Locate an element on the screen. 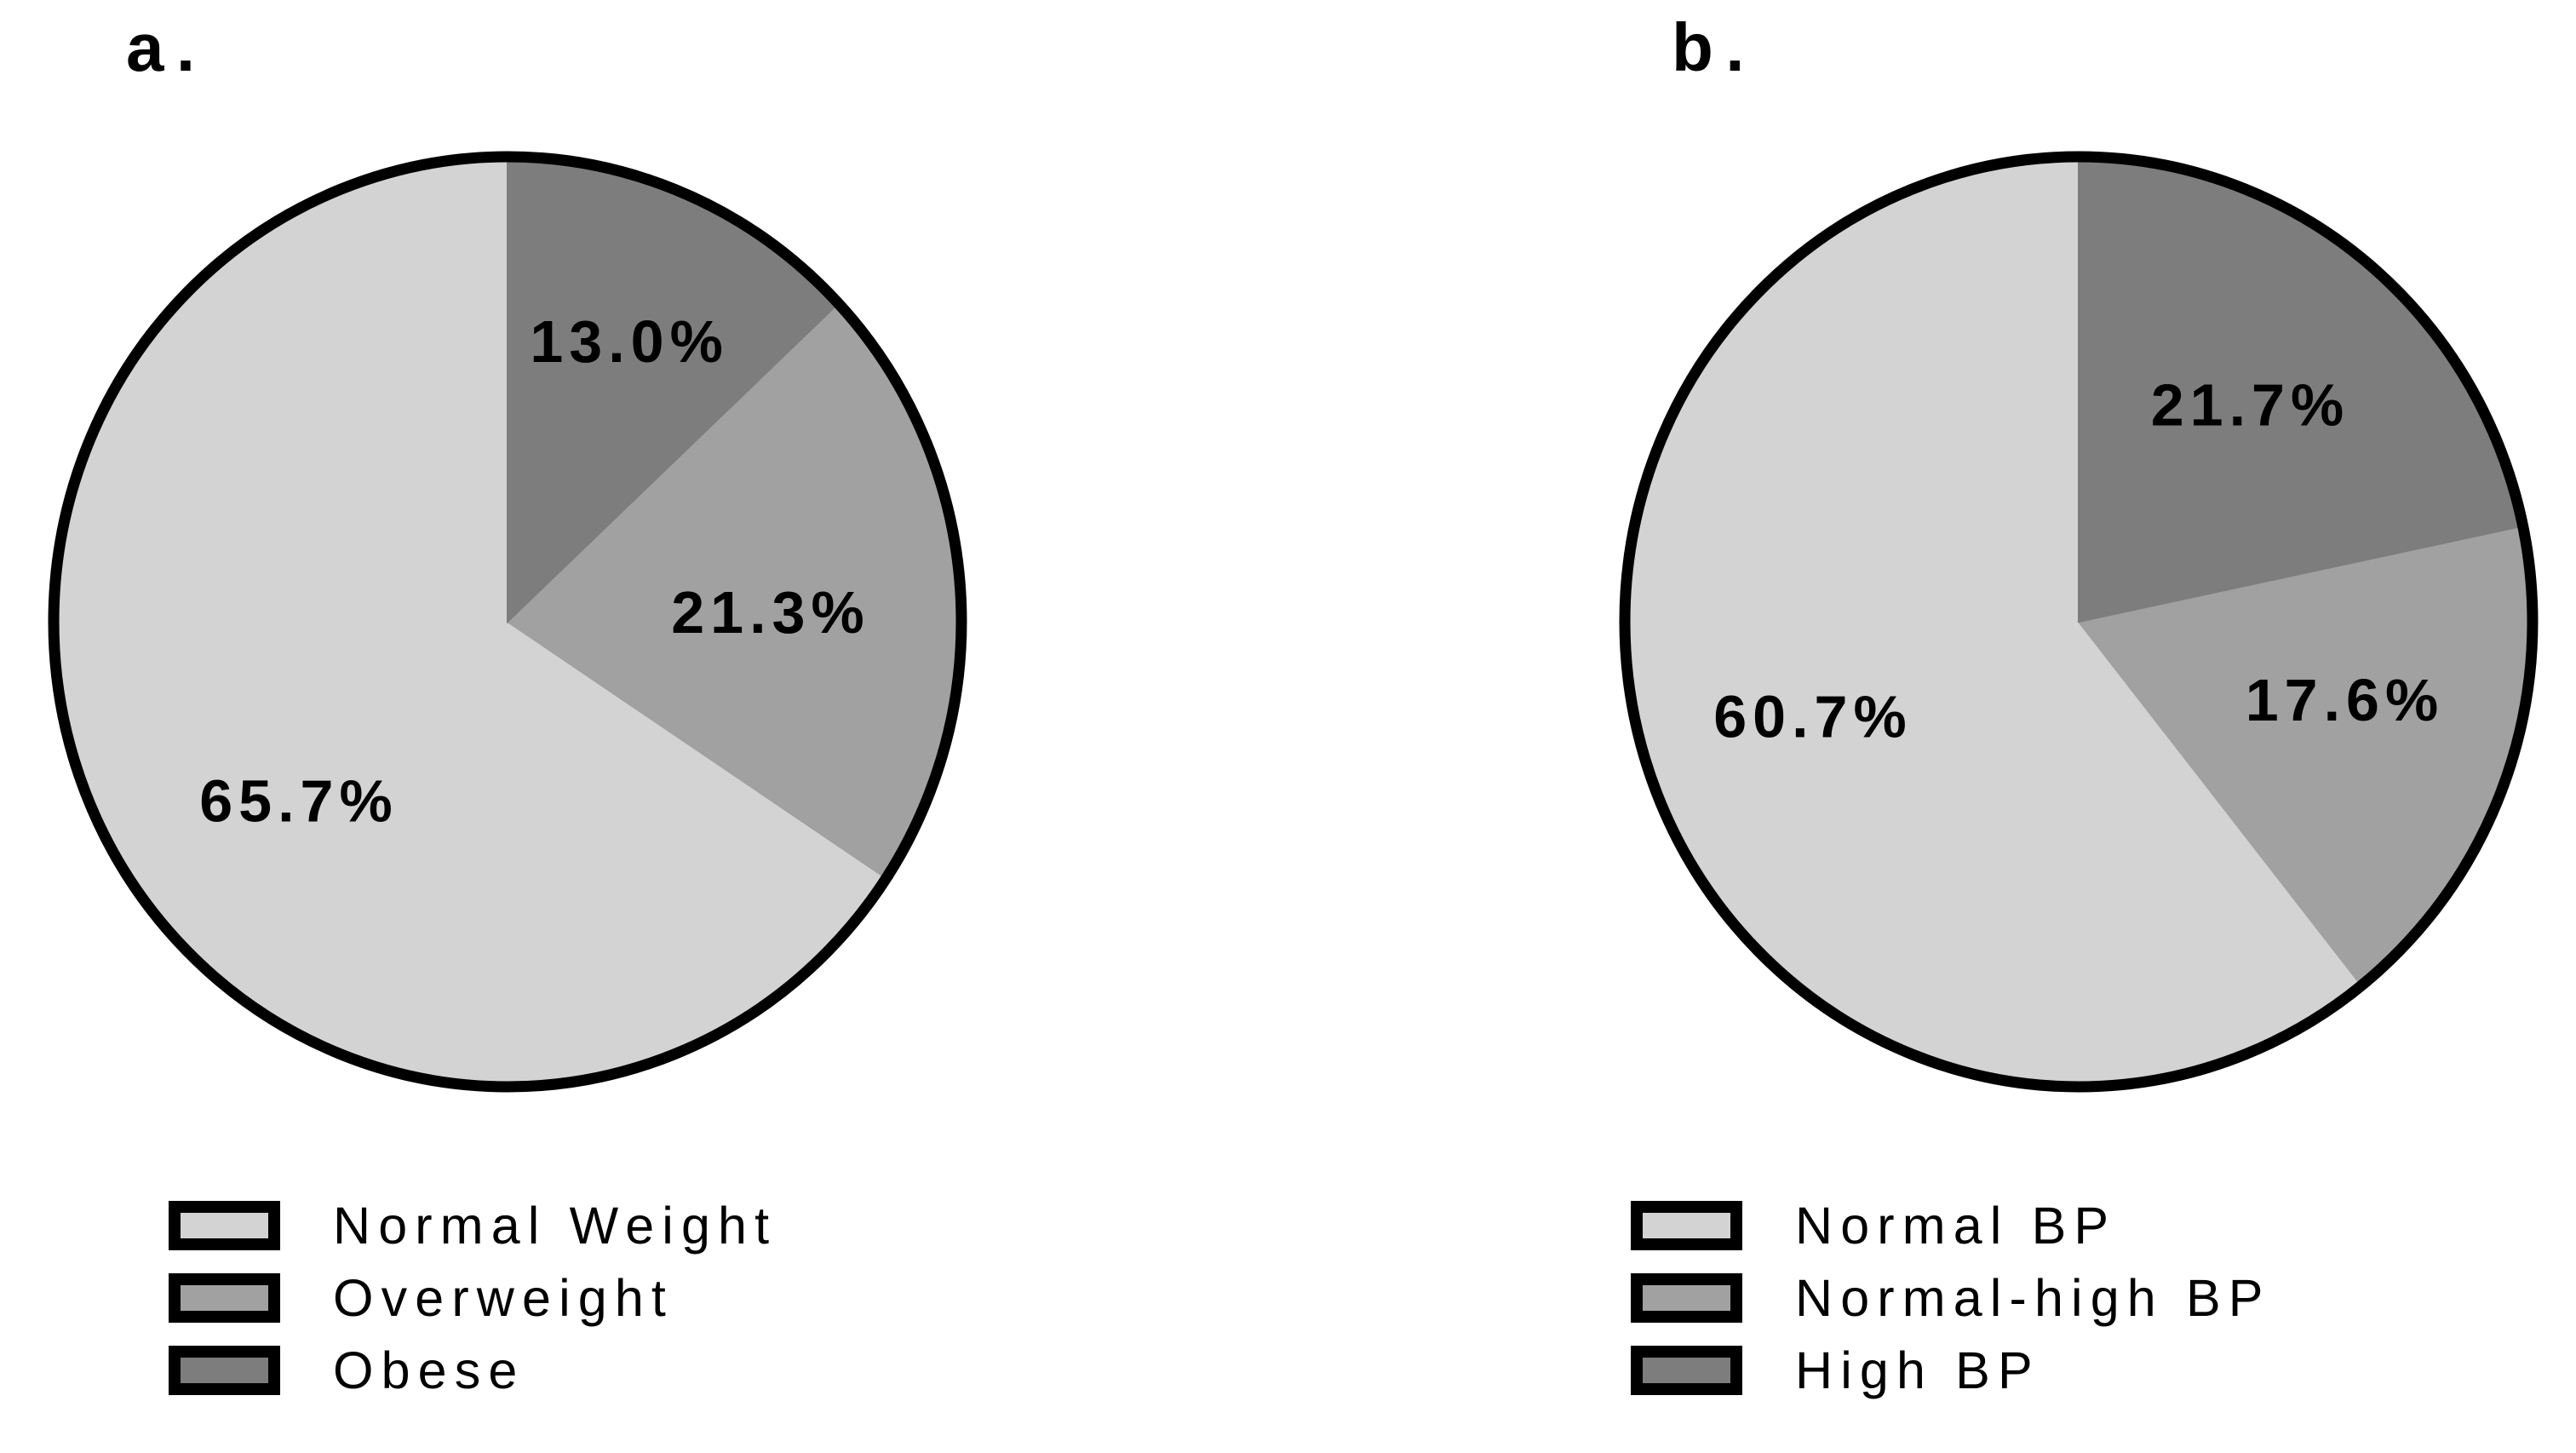 This screenshot has width=2576, height=1453. legend-swatch-high-bp is located at coordinates (1686, 1370).